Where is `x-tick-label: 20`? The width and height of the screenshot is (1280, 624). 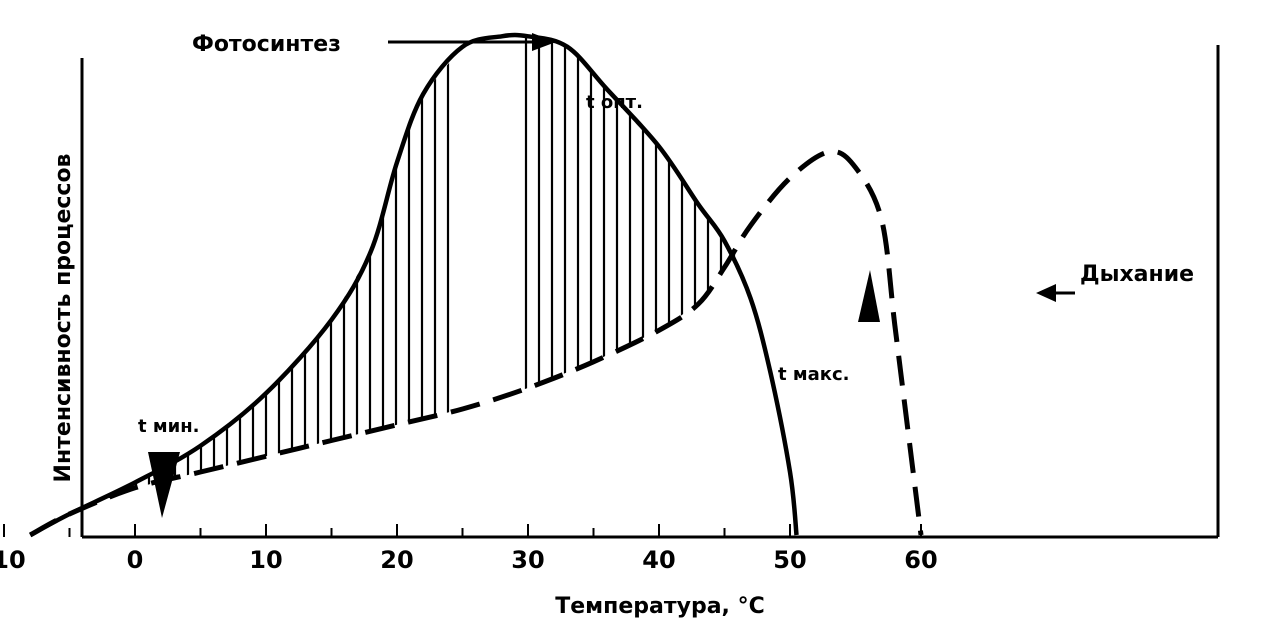 x-tick-label: 20 is located at coordinates (396, 560).